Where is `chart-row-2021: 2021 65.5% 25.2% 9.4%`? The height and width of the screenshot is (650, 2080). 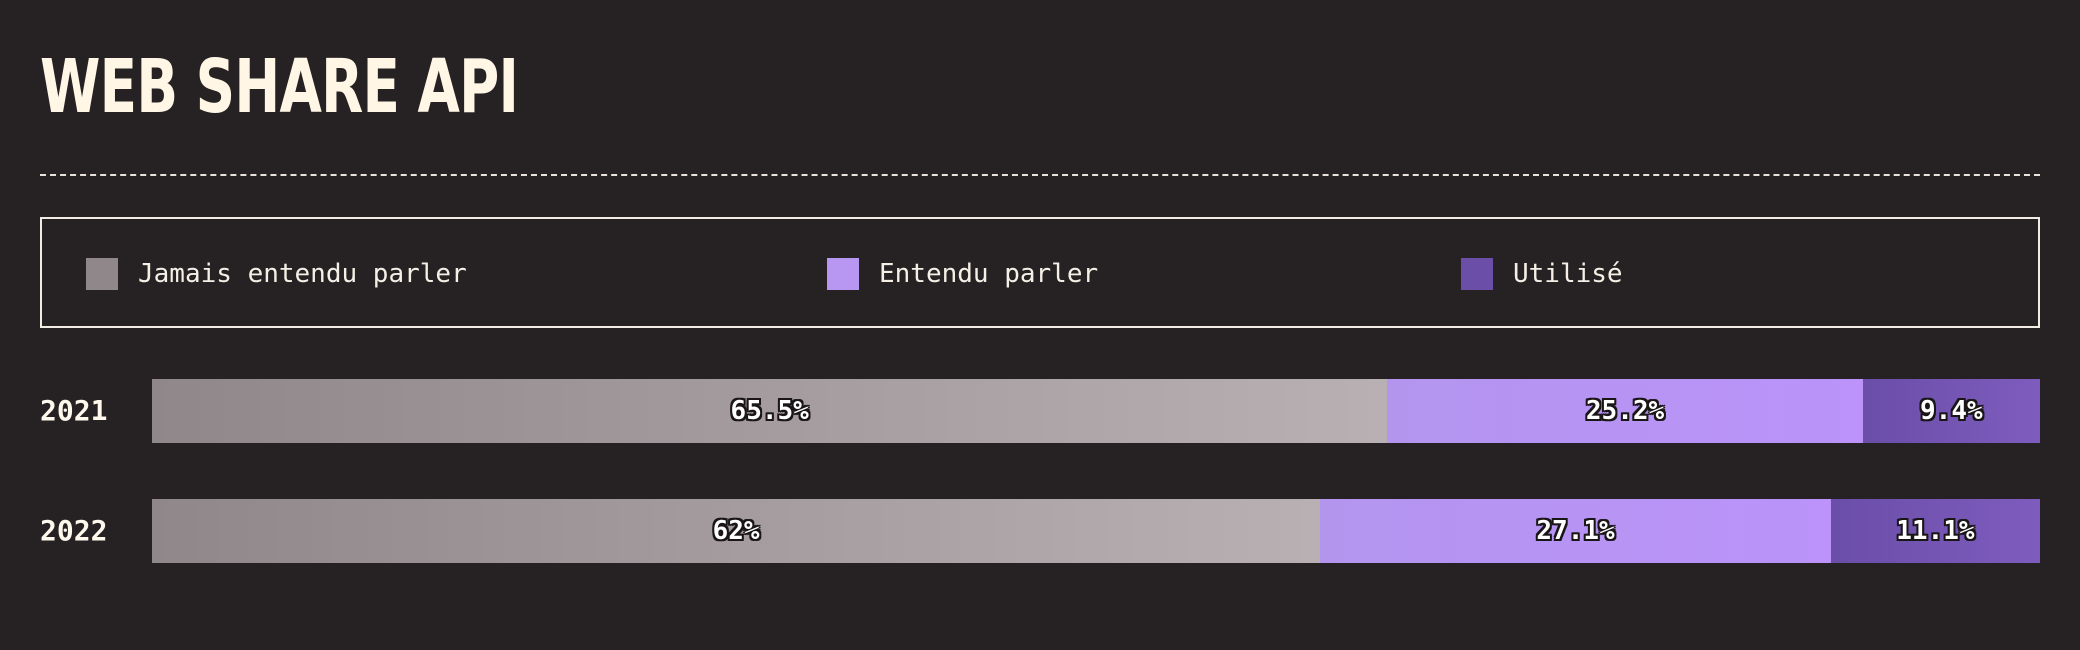
chart-row-2021: 2021 65.5% 25.2% 9.4% is located at coordinates (1040, 411).